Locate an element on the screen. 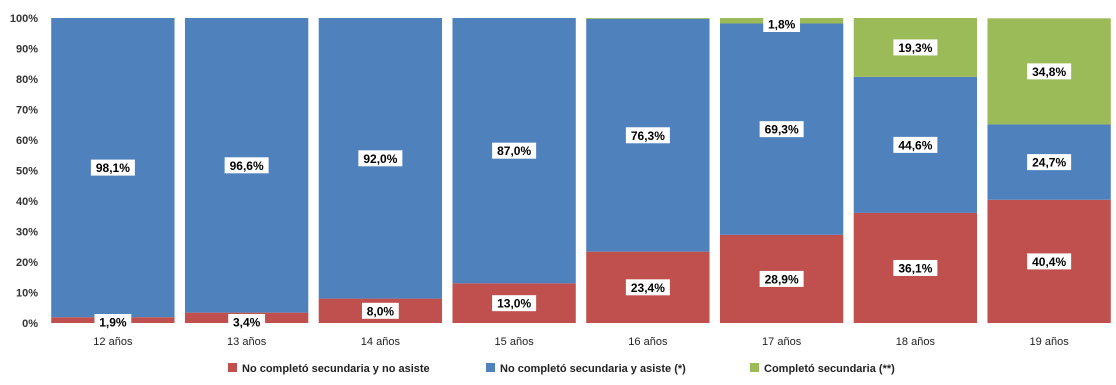 The height and width of the screenshot is (385, 1116). x-tick-label: 17 años is located at coordinates (782, 342).